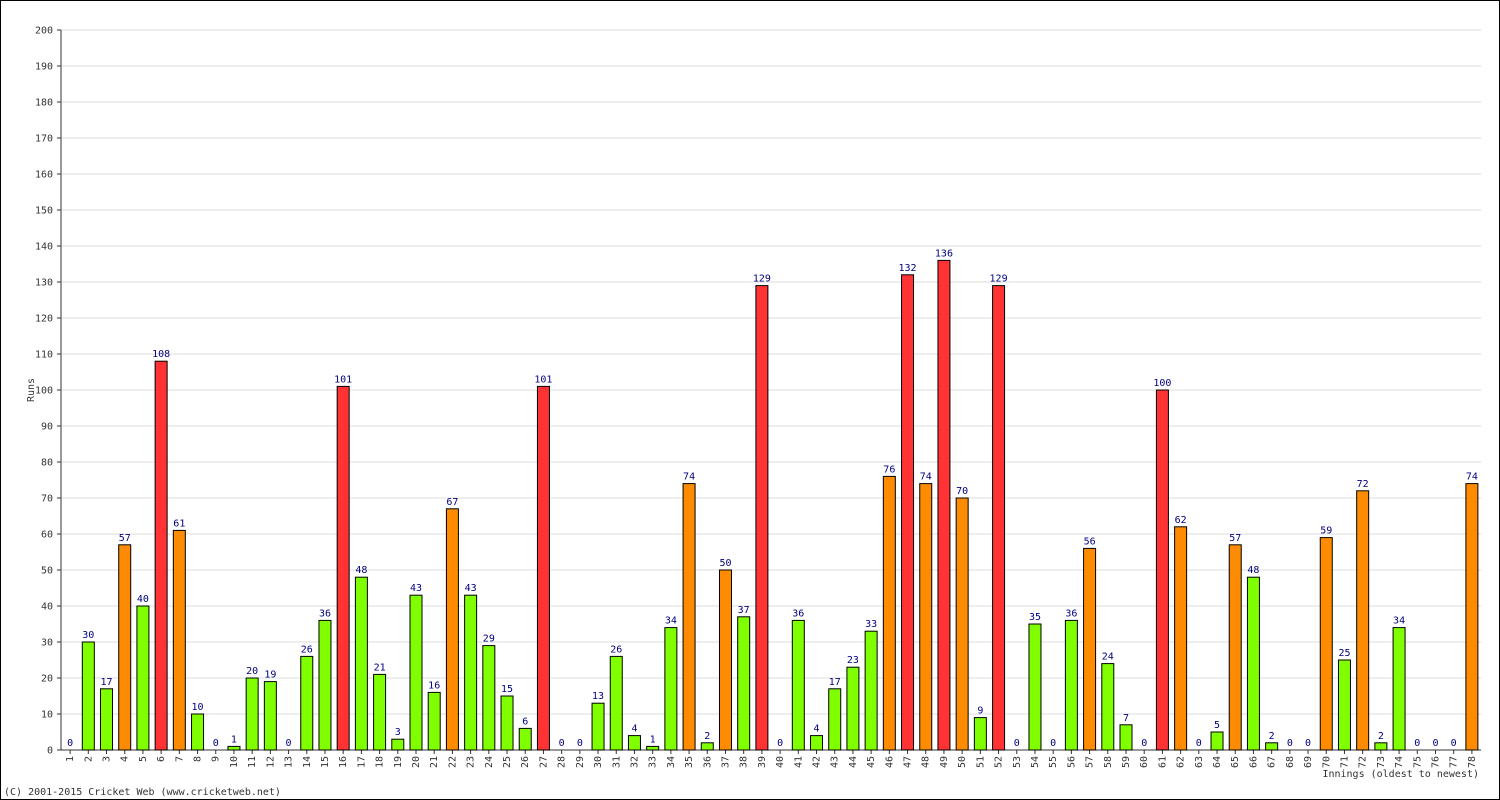 Image resolution: width=1500 pixels, height=800 pixels. Describe the element at coordinates (471, 588) in the screenshot. I see `value-label: 43` at that location.